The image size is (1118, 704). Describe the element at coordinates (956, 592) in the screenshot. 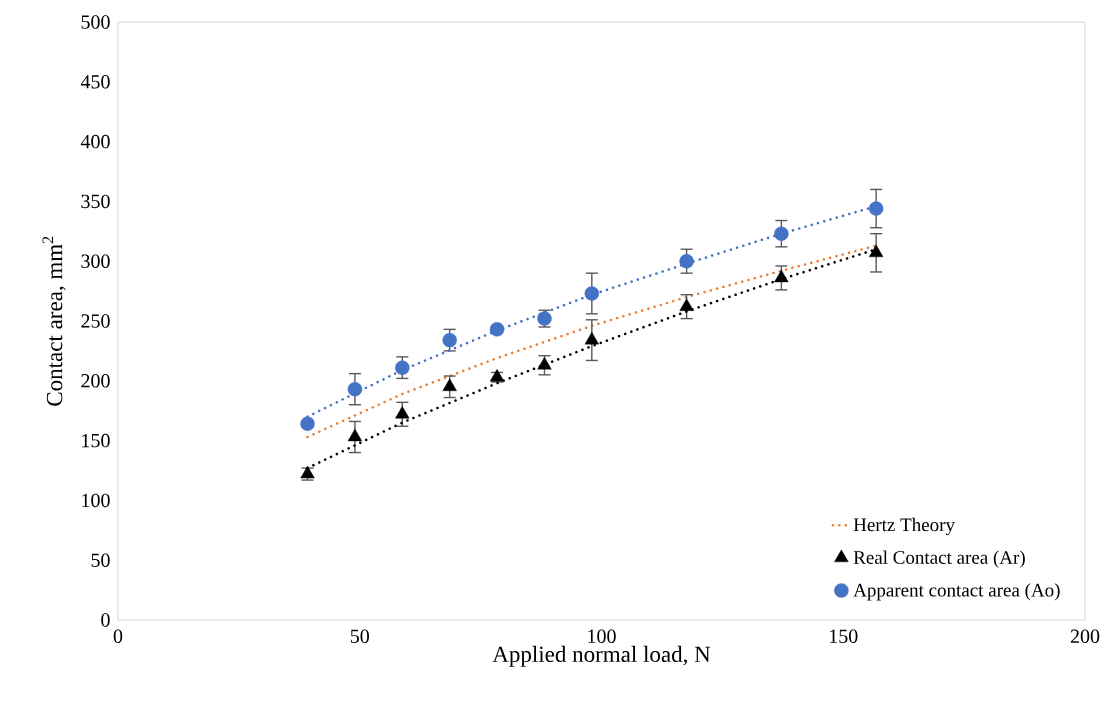

I see `legend-label: Apparent contact area (Ao)` at that location.